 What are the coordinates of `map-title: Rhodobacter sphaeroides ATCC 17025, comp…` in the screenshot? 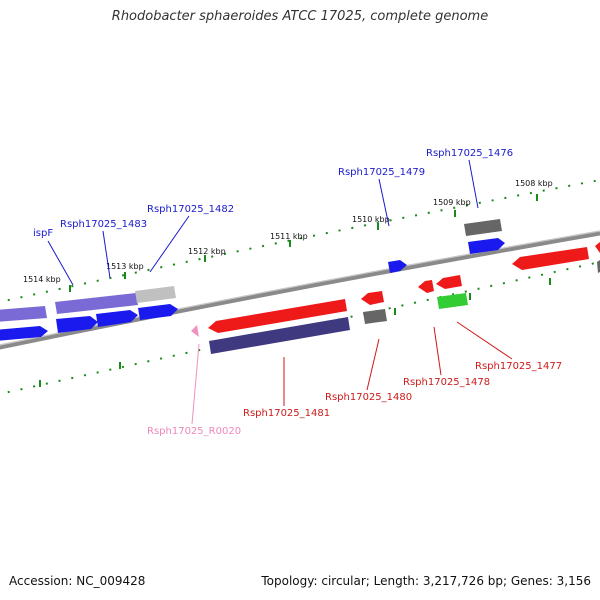 It's located at (300, 16).